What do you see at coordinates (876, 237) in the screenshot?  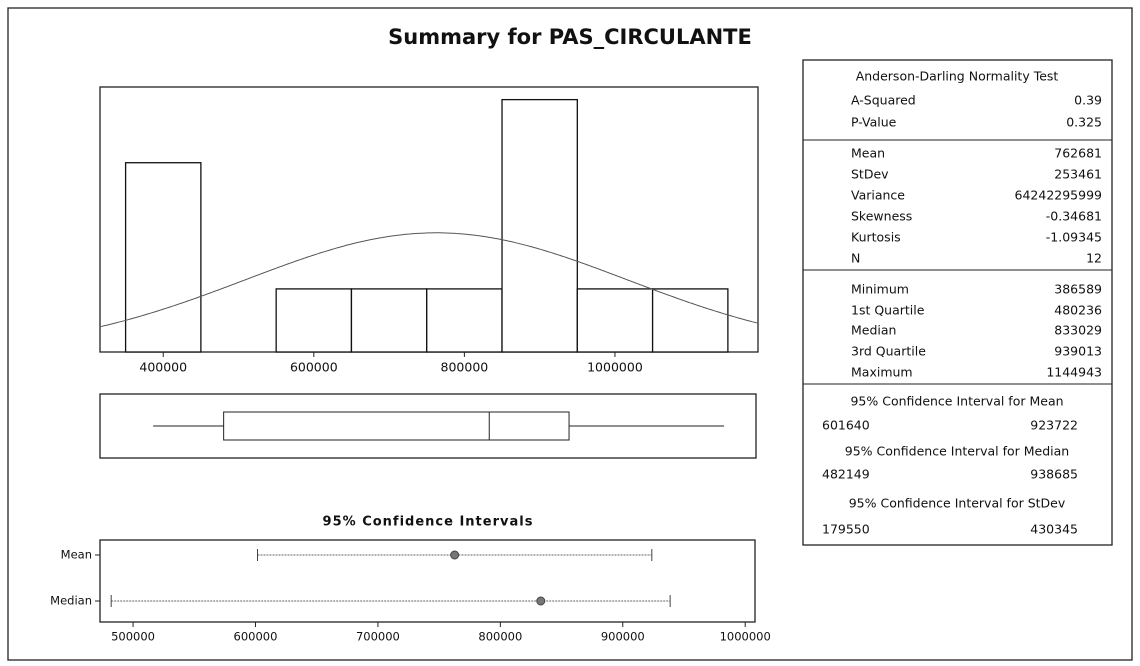 I see `stat-label: Kurtosis` at bounding box center [876, 237].